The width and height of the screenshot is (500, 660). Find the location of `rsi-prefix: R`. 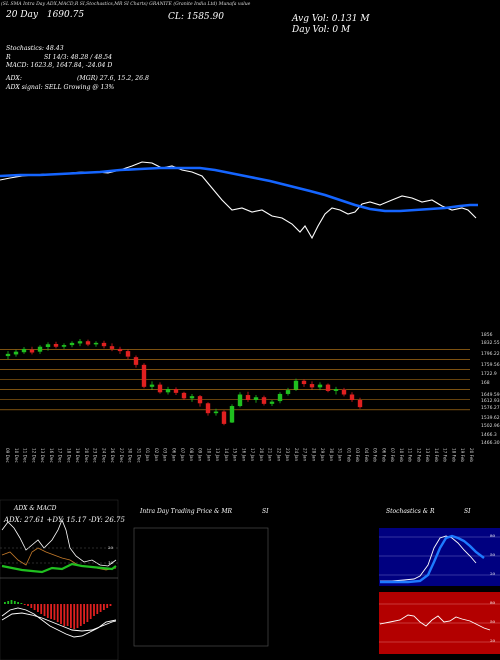

rsi-prefix: R is located at coordinates (8, 57).